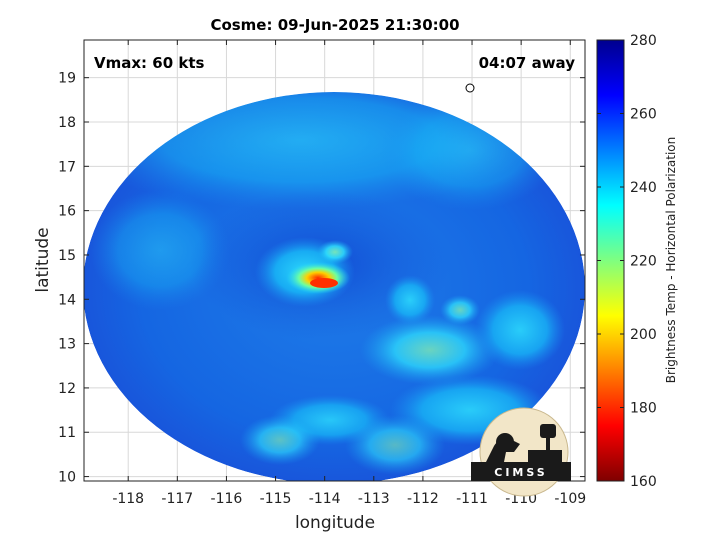 The height and width of the screenshot is (540, 720). I want to click on y-tick-label: 13, so click(67, 345).